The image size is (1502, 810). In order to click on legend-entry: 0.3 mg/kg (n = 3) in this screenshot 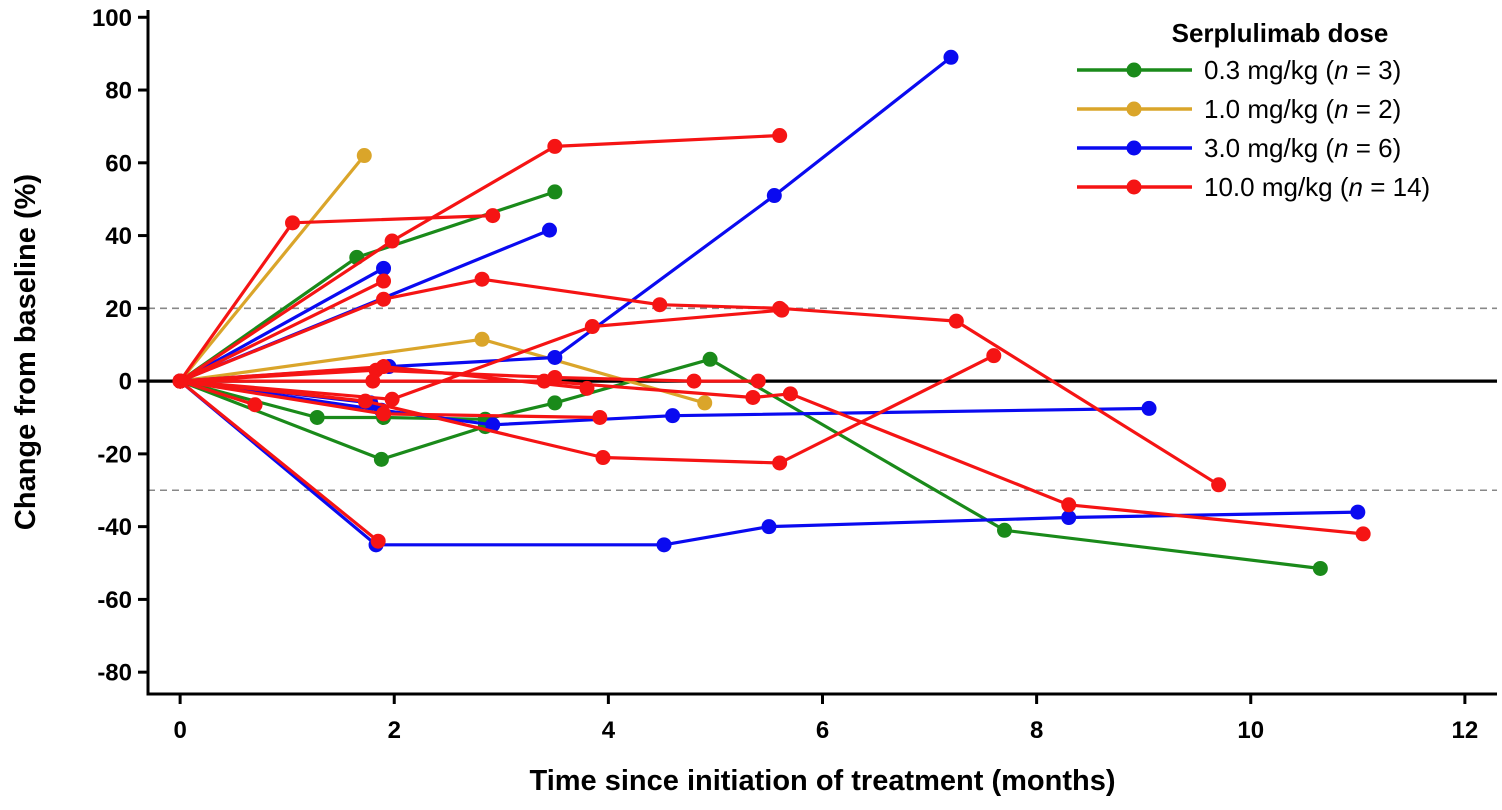, I will do `click(1239, 70)`.